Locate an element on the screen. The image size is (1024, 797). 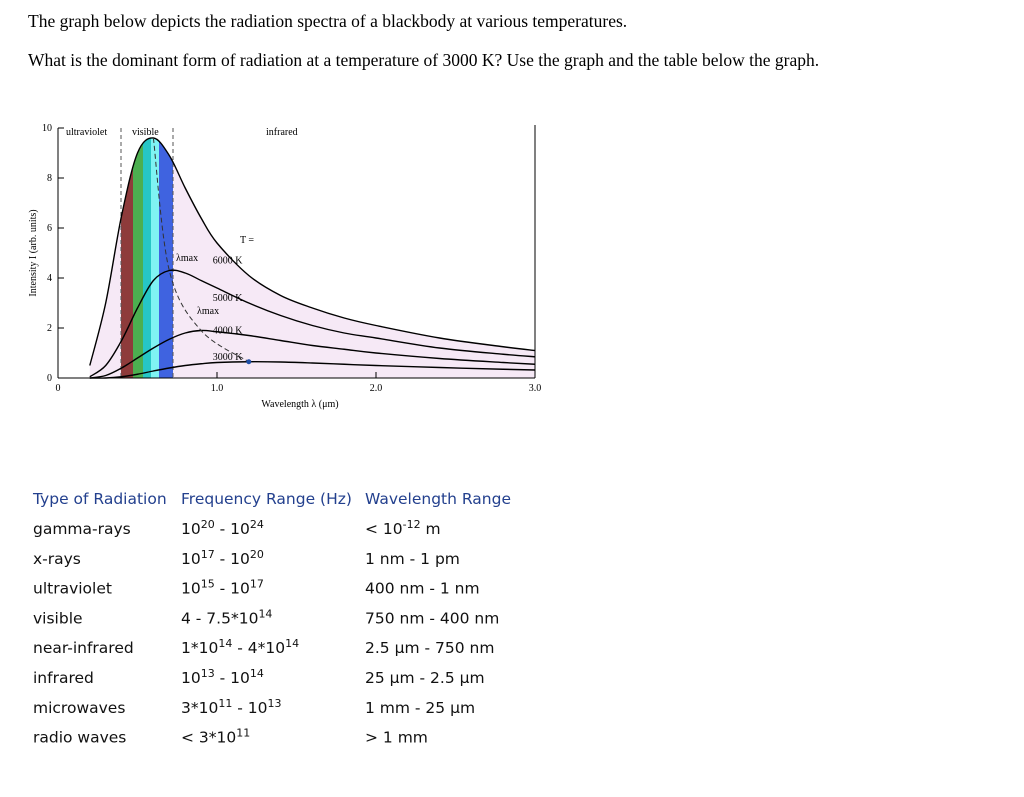
series-label: 5000 K is located at coordinates (228, 298).